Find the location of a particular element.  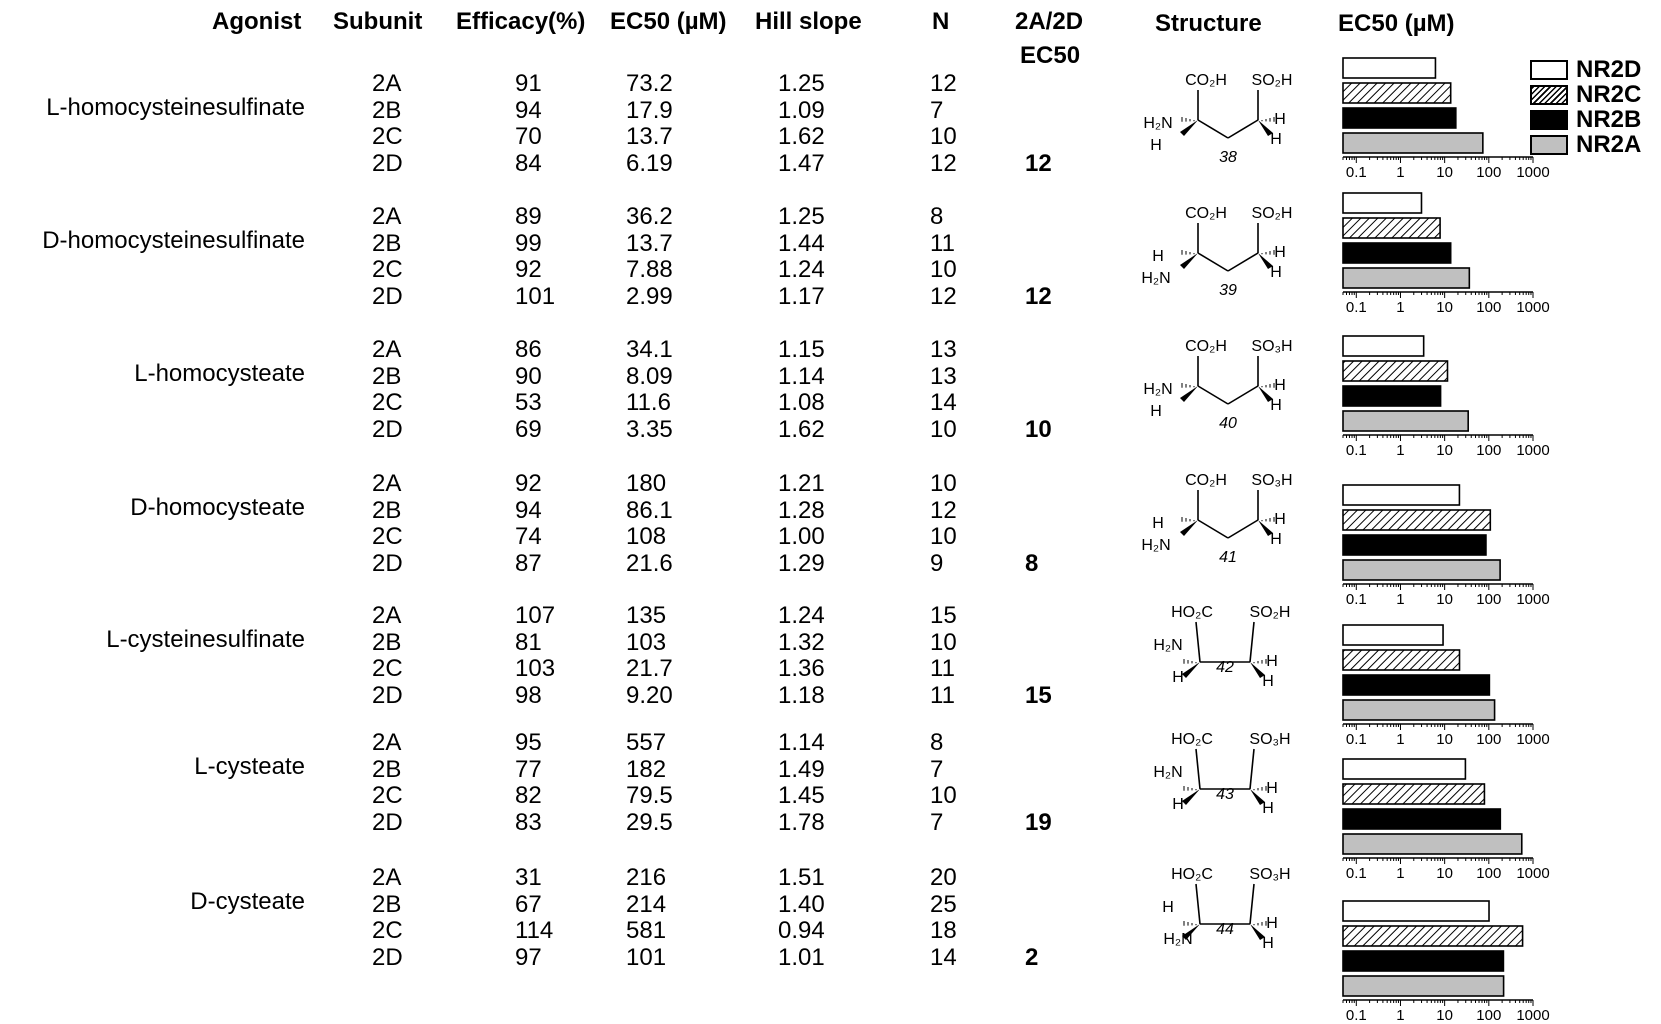

cell-hill: 1.25 is located at coordinates (801, 83).